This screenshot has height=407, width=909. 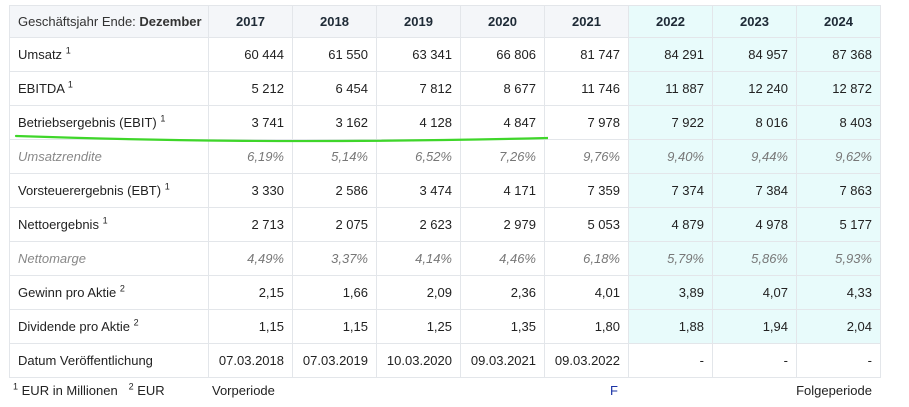 I want to click on forecast-marker: F, so click(x=614, y=390).